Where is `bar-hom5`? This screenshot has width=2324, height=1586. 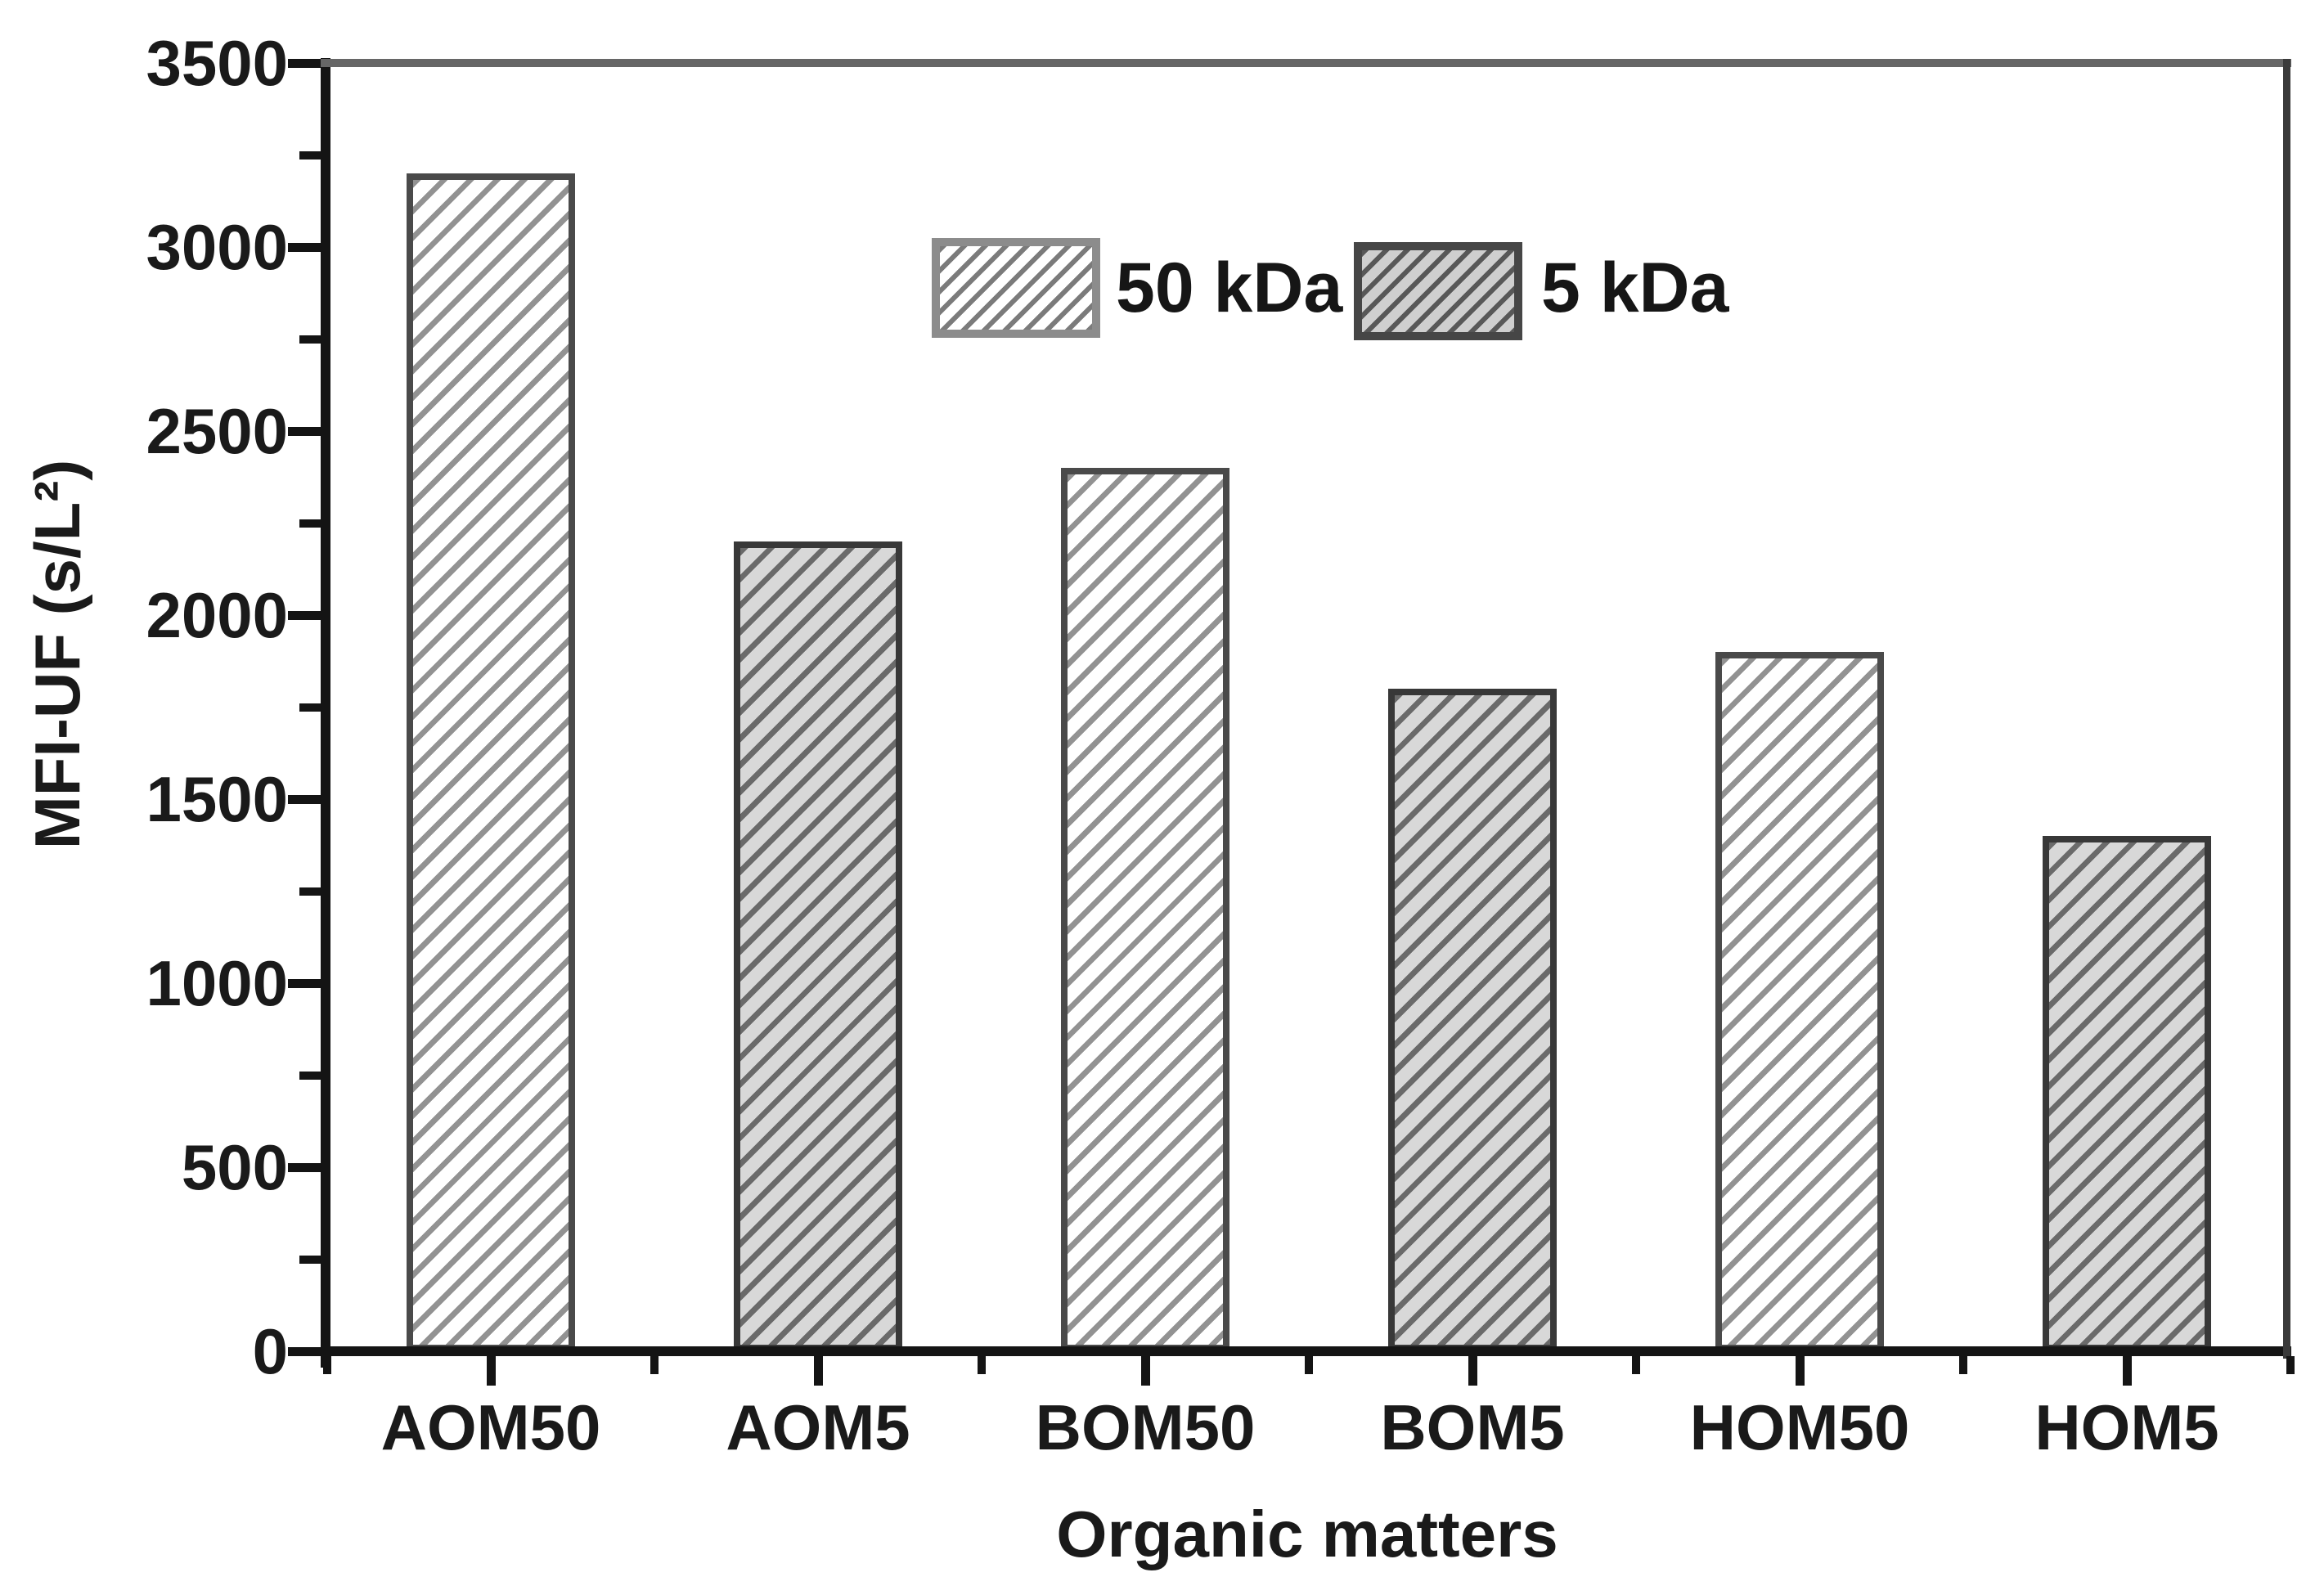
bar-hom5 is located at coordinates (2127, 1093).